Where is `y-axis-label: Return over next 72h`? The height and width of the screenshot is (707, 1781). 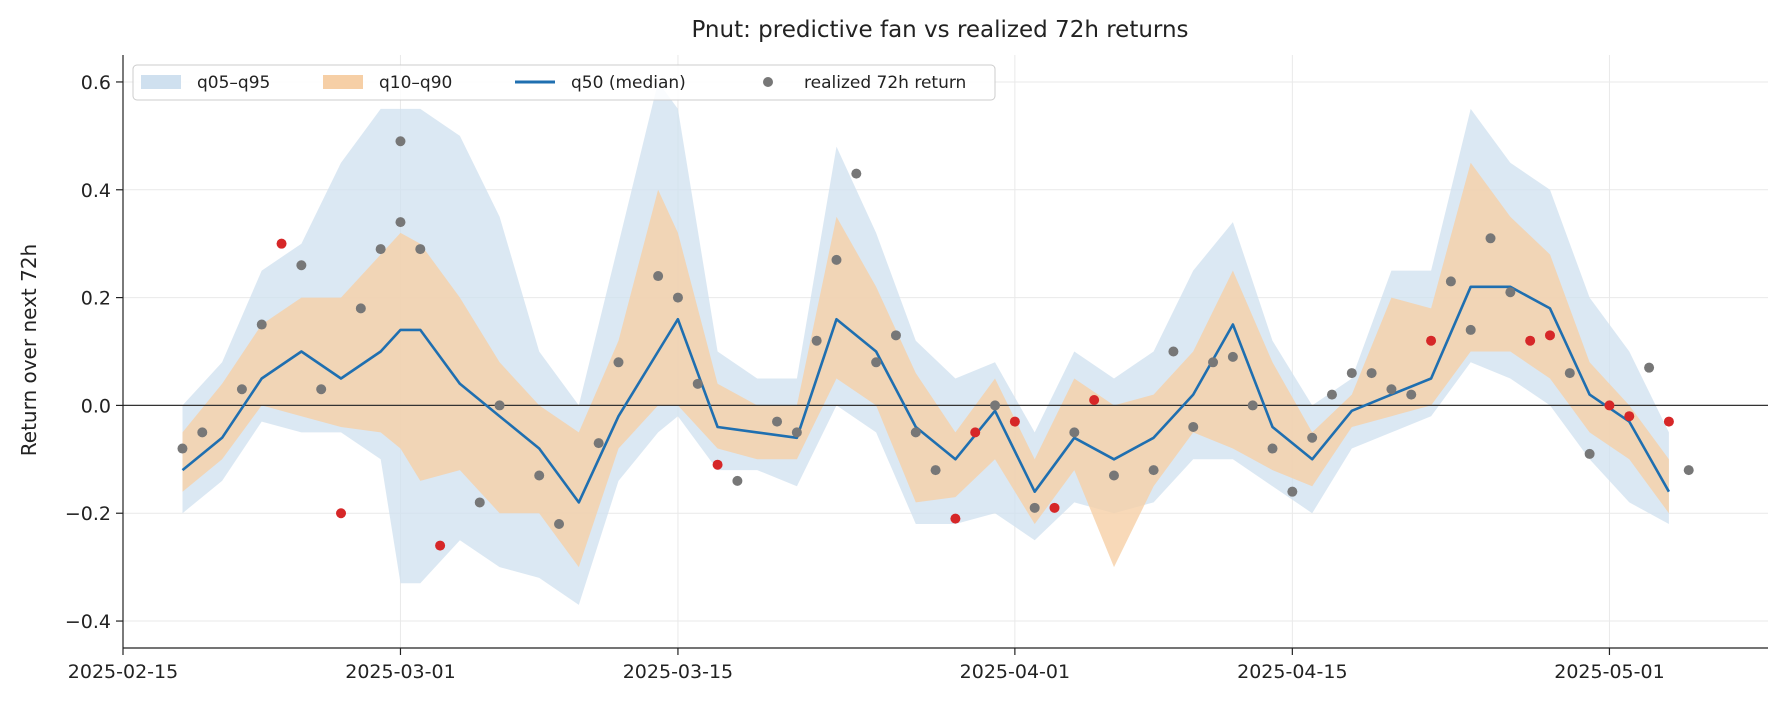
y-axis-label: Return over next 72h is located at coordinates (29, 350).